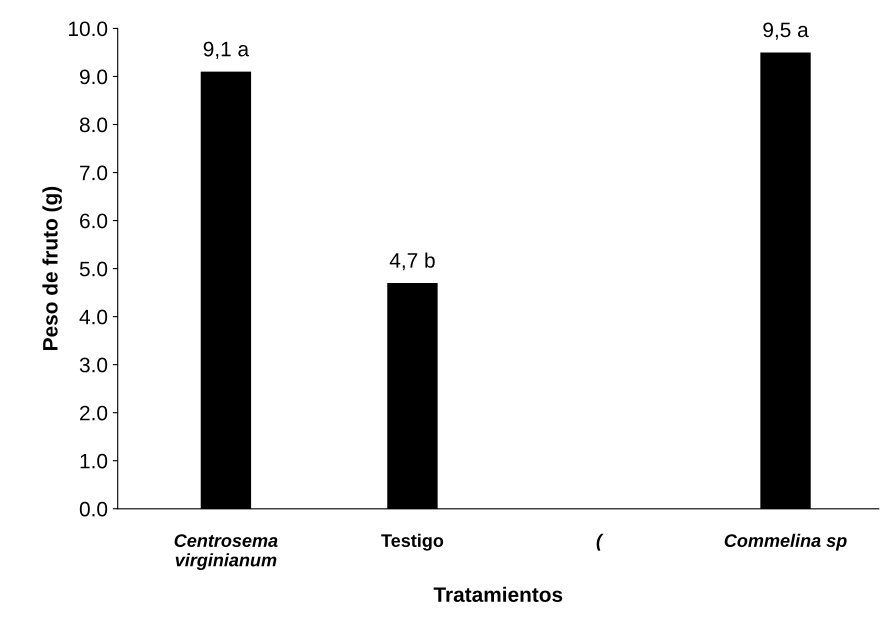 The image size is (885, 632). Describe the element at coordinates (94, 461) in the screenshot. I see `y-tick-label: 1.0` at that location.